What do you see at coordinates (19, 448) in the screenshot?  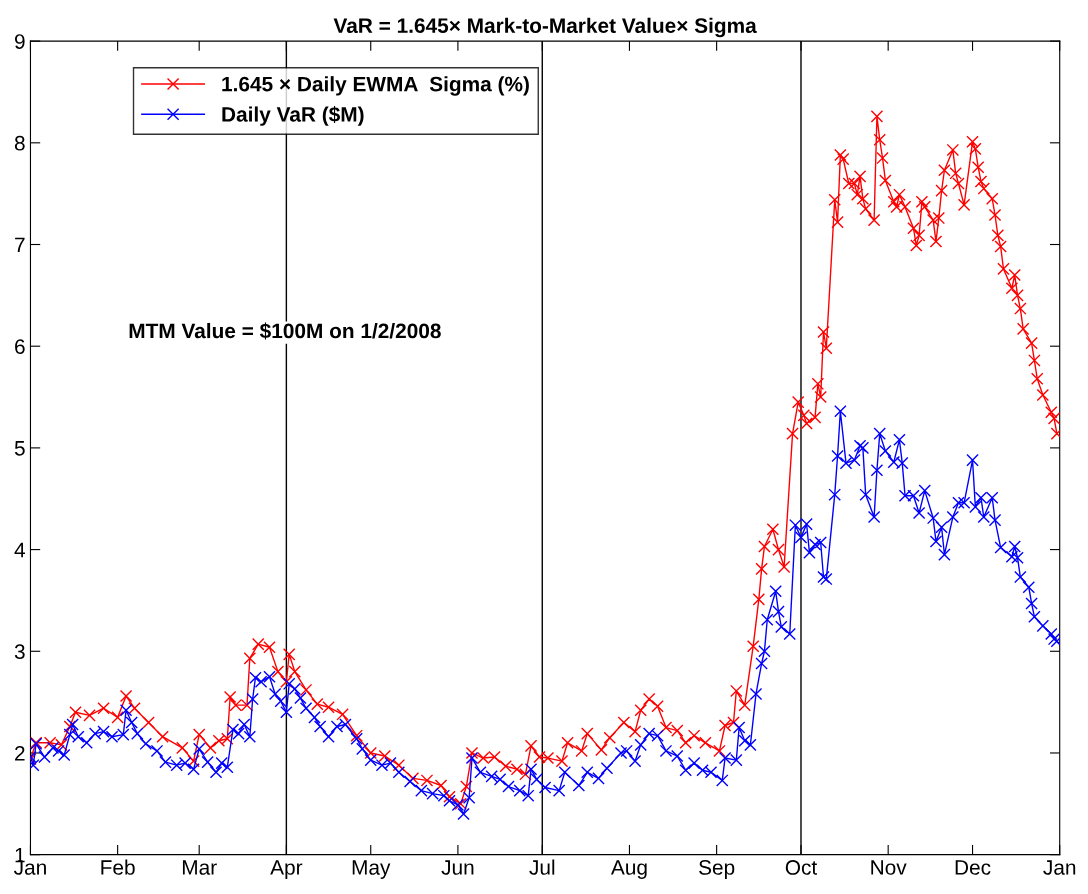 I see `y-tick-label: 5` at bounding box center [19, 448].